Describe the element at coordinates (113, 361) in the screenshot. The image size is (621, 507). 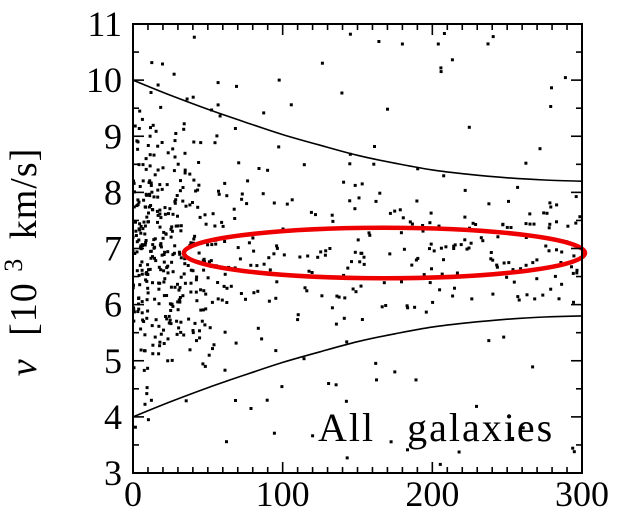
I see `y-tick-label: 5` at that location.